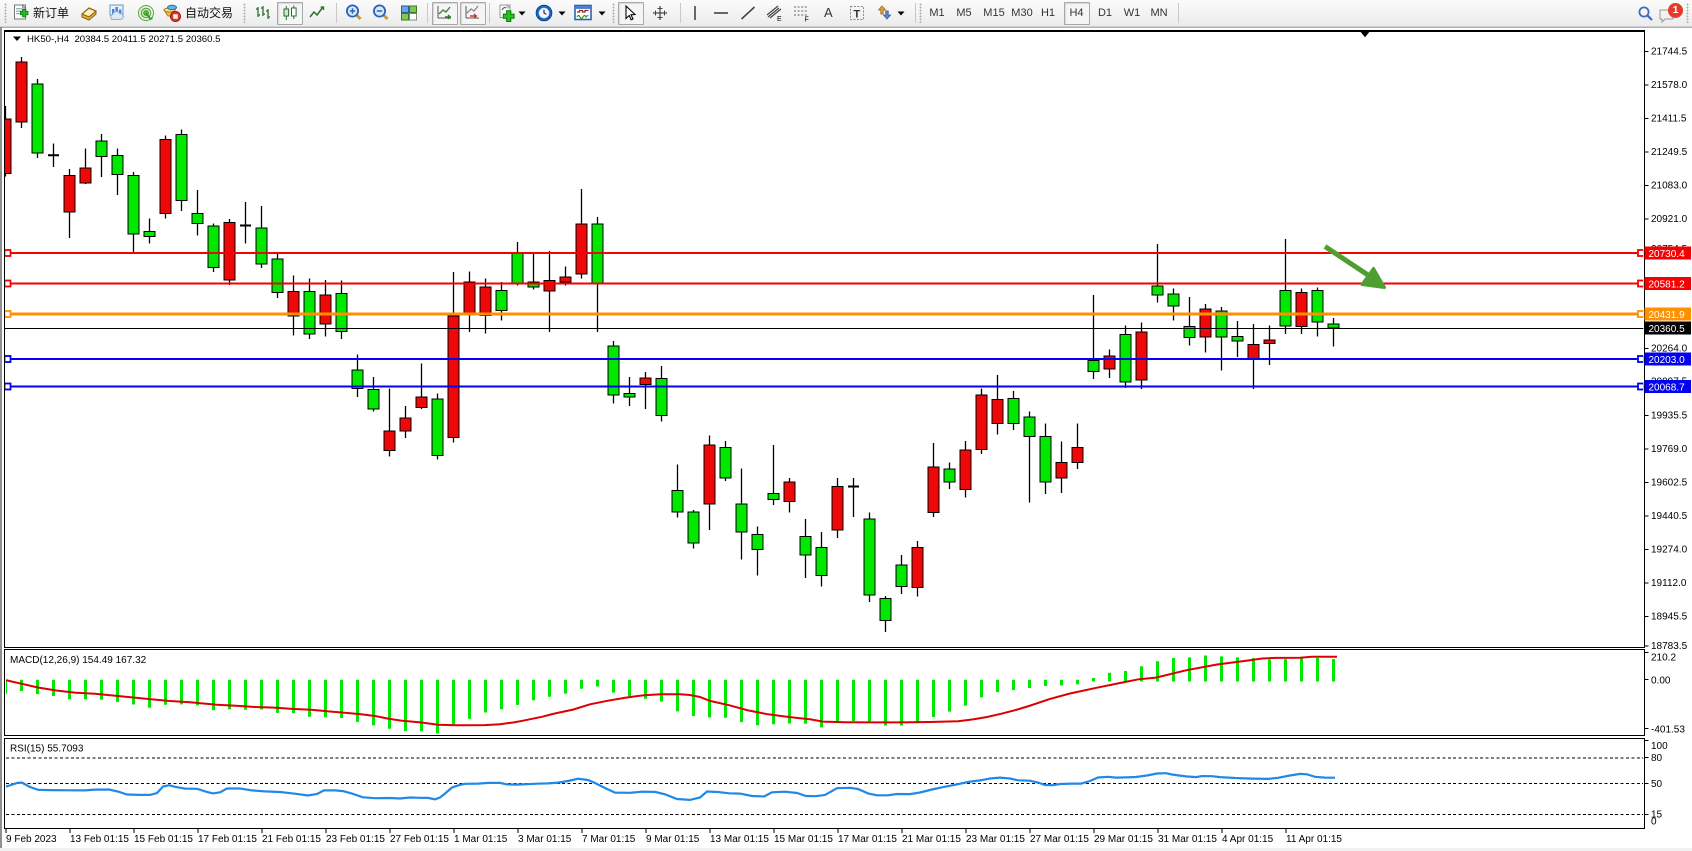 The image size is (1692, 851). Describe the element at coordinates (1669, 516) in the screenshot. I see `svg-text: 19440.5` at that location.